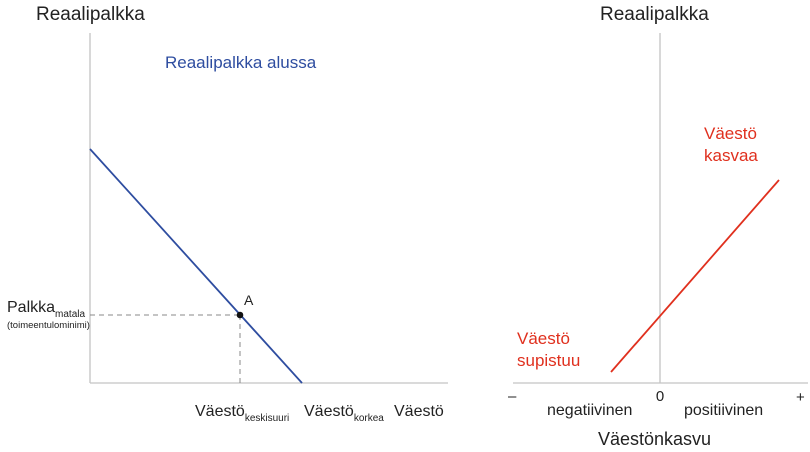  I want to click on growth-label-lower-1: Väestö, so click(543, 338).